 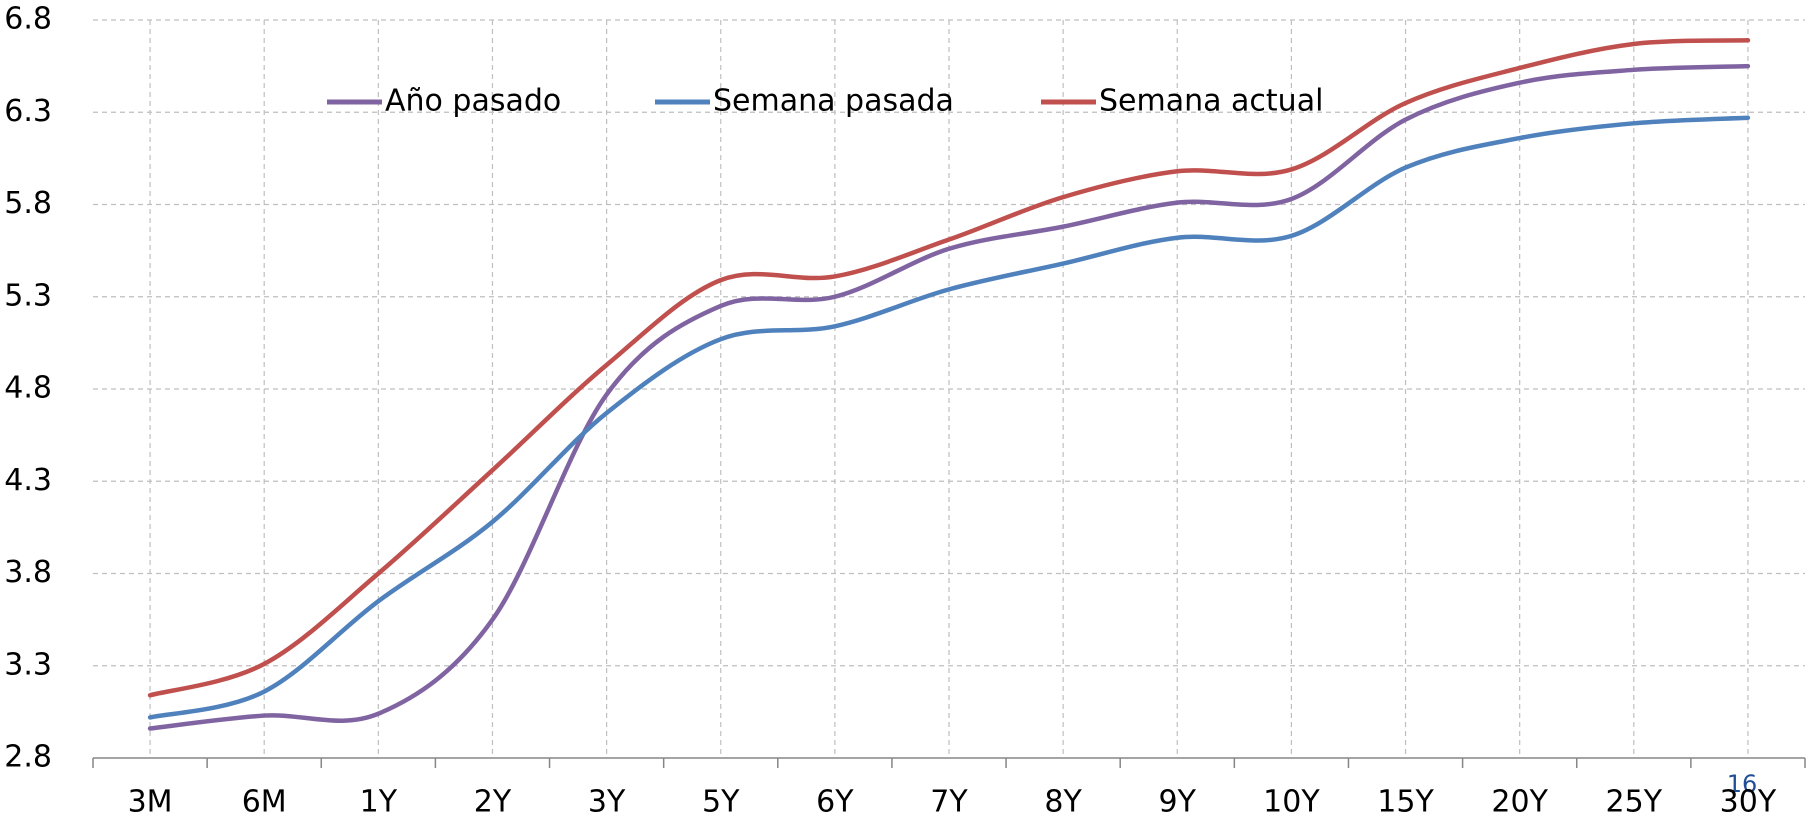 What do you see at coordinates (28, 19) in the screenshot?
I see `y-tick-label: 6.8` at bounding box center [28, 19].